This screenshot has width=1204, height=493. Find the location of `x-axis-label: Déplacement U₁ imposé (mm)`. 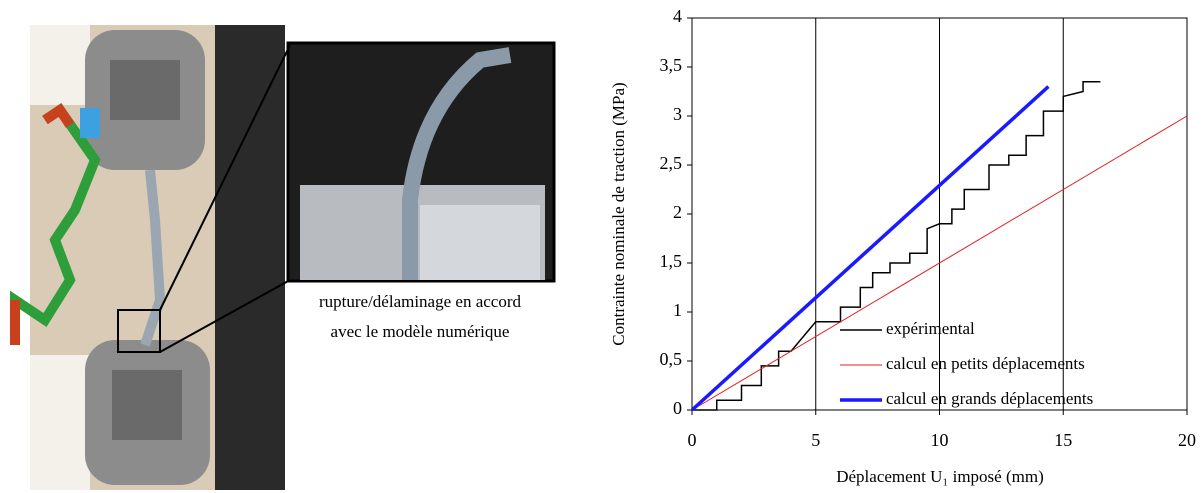

x-axis-label: Déplacement U₁ imposé (mm) is located at coordinates (940, 476).